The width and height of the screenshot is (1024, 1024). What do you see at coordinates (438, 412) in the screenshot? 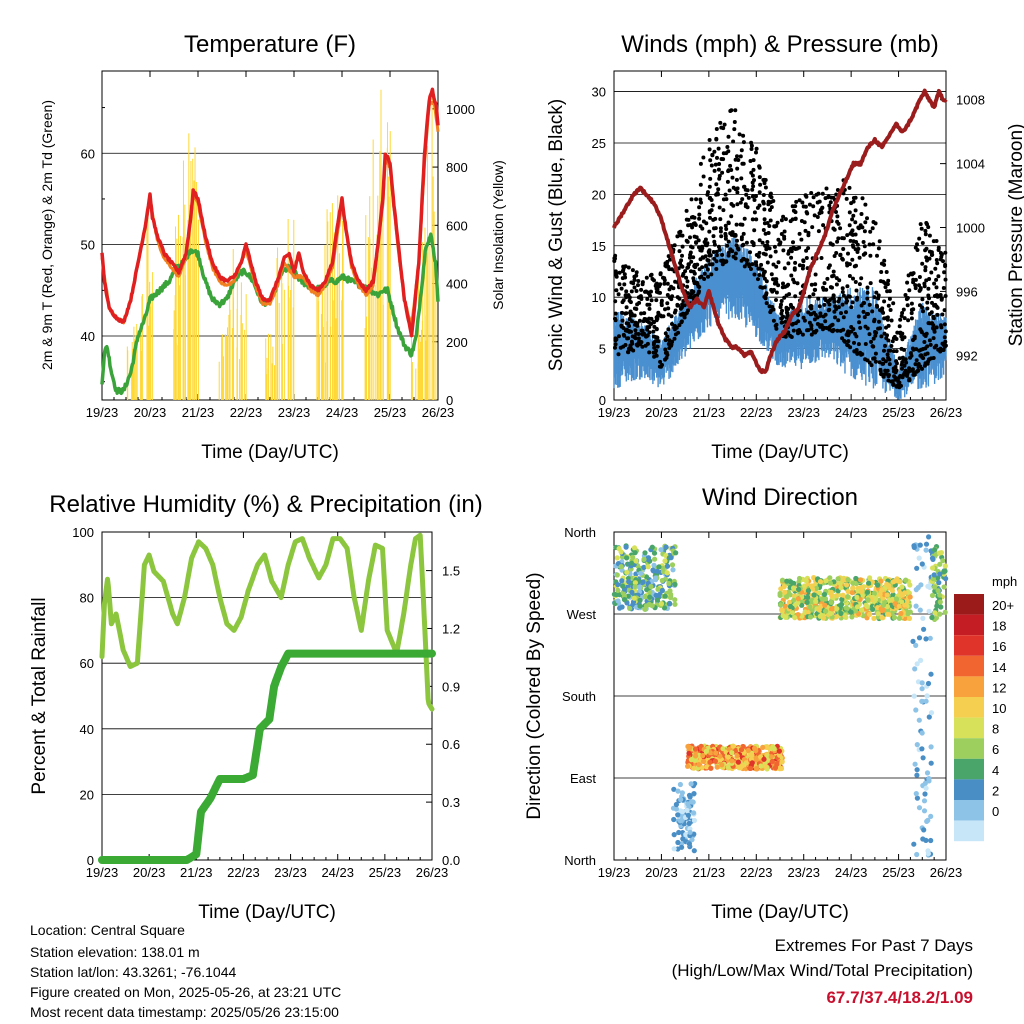
I see `temp-xtick-label: 26/23` at bounding box center [438, 412].